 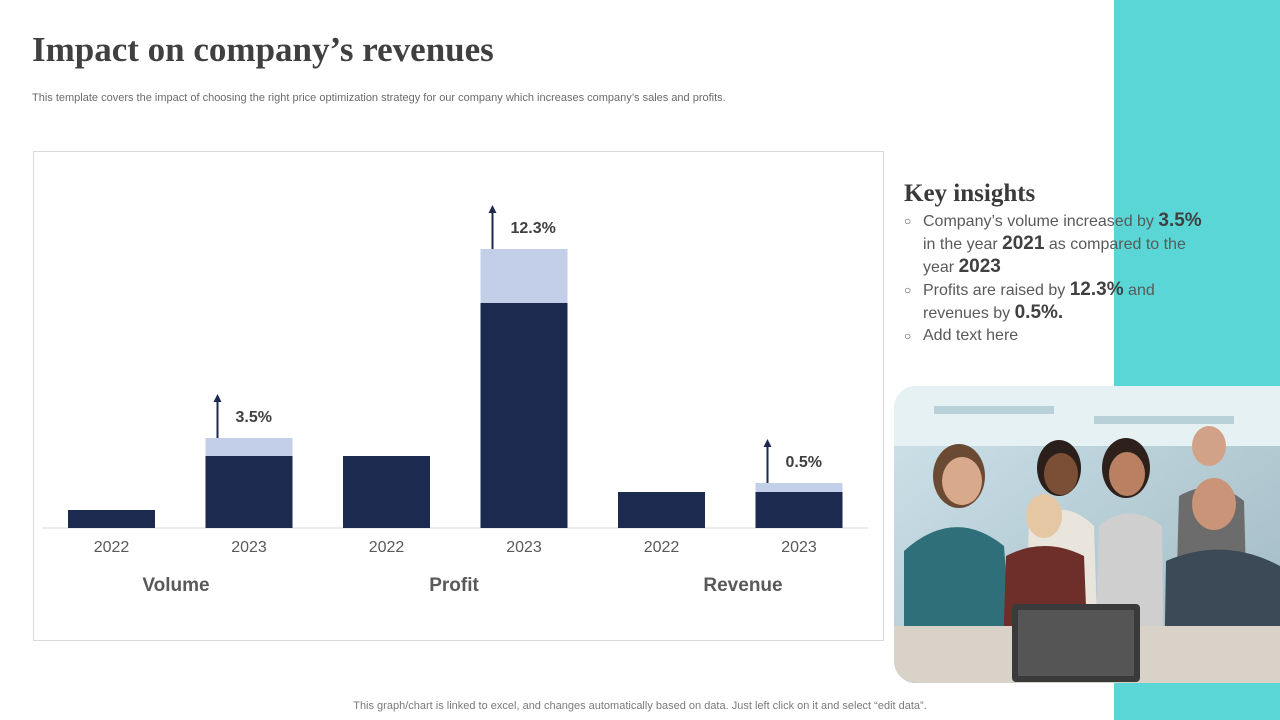 What do you see at coordinates (804, 462) in the screenshot?
I see `data-label-increase: 0.5%` at bounding box center [804, 462].